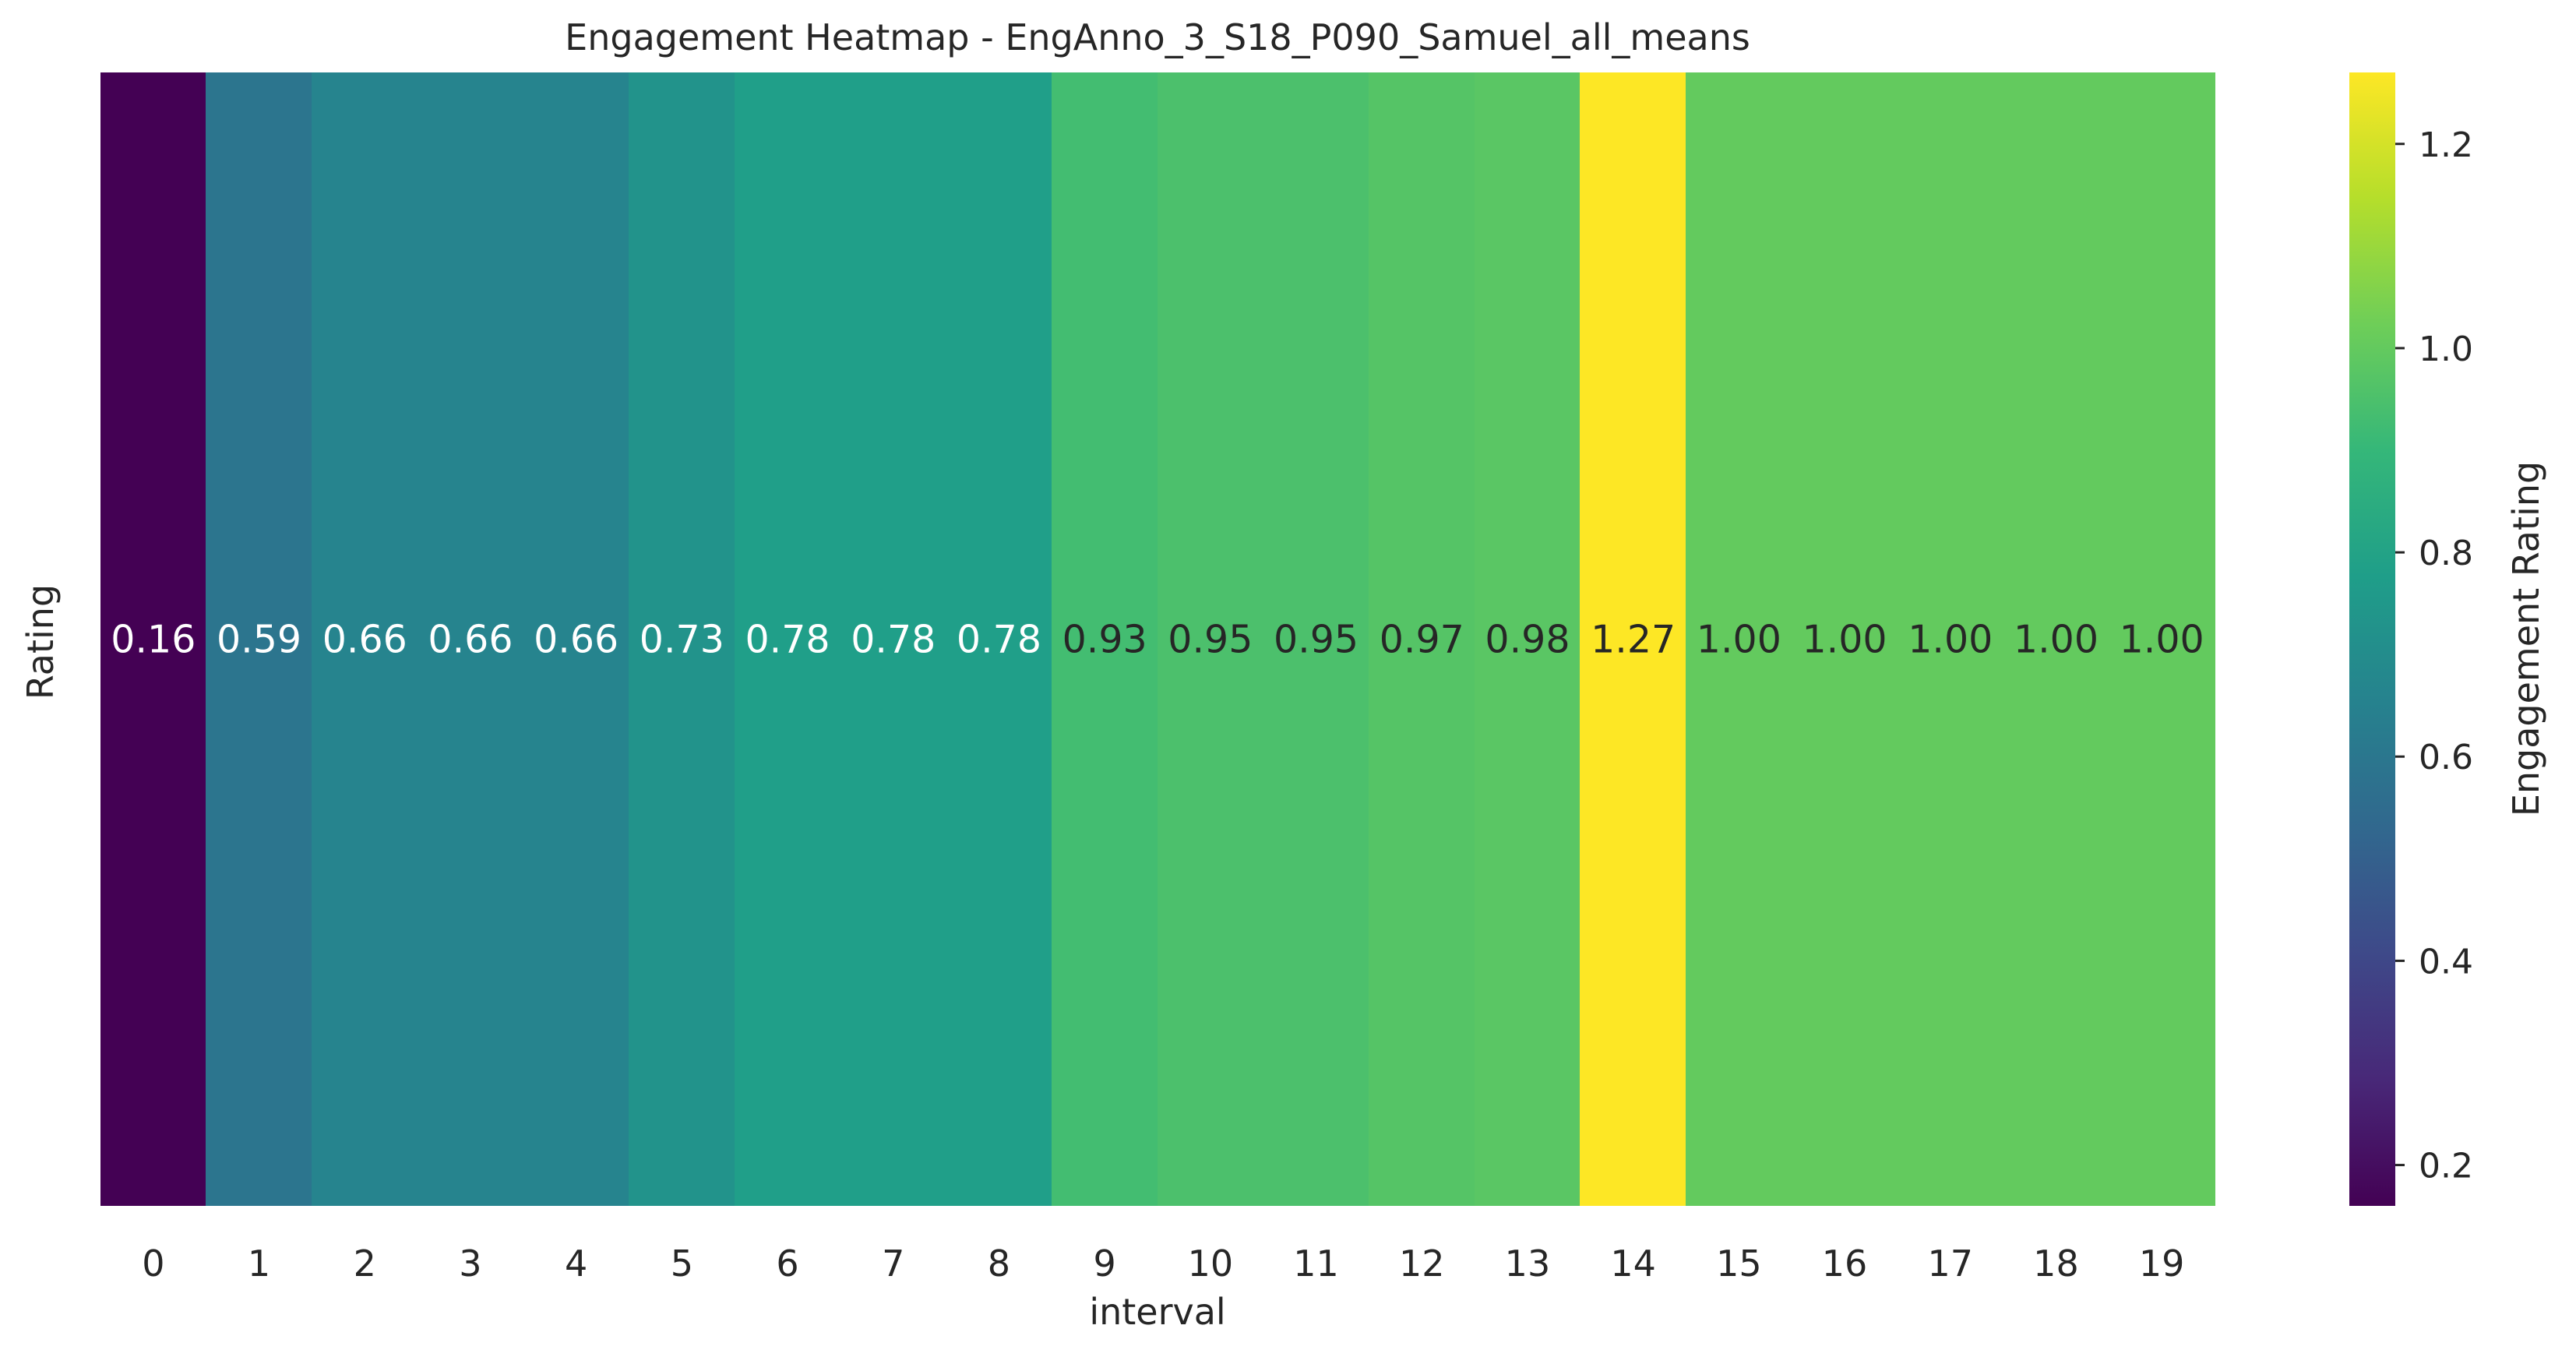 This screenshot has width=2576, height=1357. I want to click on x-tick-label: 7, so click(893, 1263).